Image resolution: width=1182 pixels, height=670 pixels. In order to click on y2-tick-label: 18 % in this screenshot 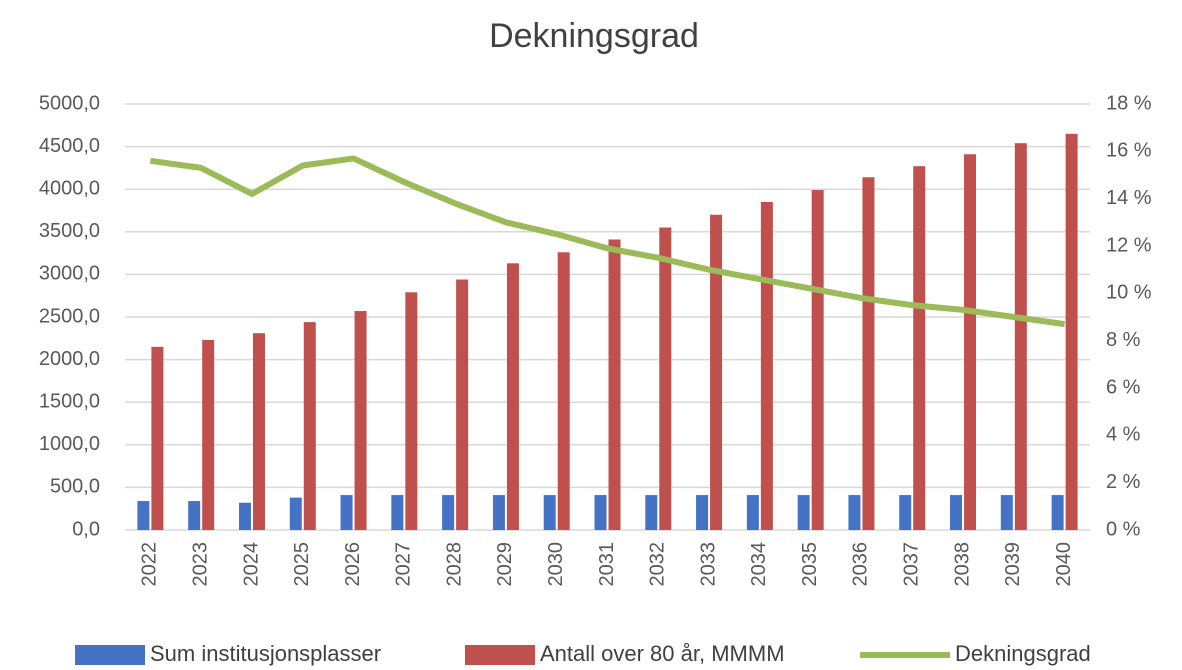, I will do `click(1129, 103)`.